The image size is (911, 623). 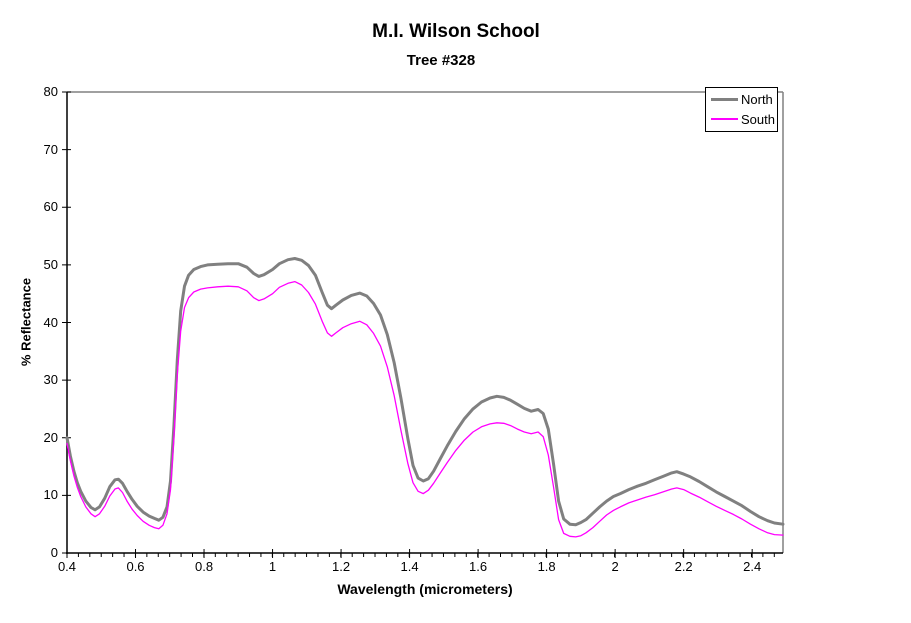 I want to click on y-tick-label: 30, so click(x=50, y=380).